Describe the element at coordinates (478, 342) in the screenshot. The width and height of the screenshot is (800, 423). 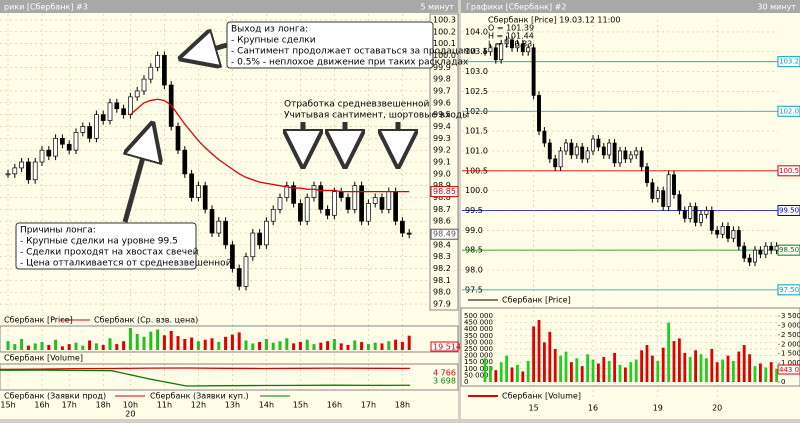
I see `y-tick-label: 300 000` at that location.